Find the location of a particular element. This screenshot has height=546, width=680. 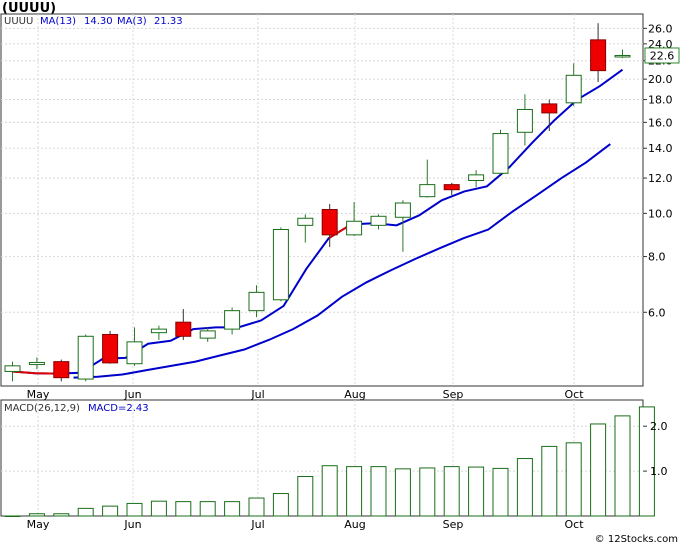

price-tick-label: 26.0 is located at coordinates (660, 28).